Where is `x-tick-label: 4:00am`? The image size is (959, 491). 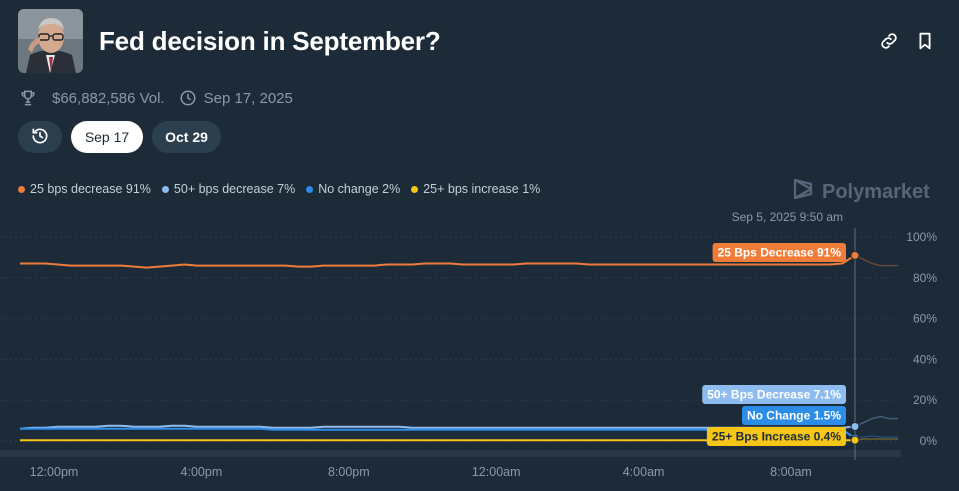
x-tick-label: 4:00am is located at coordinates (644, 472).